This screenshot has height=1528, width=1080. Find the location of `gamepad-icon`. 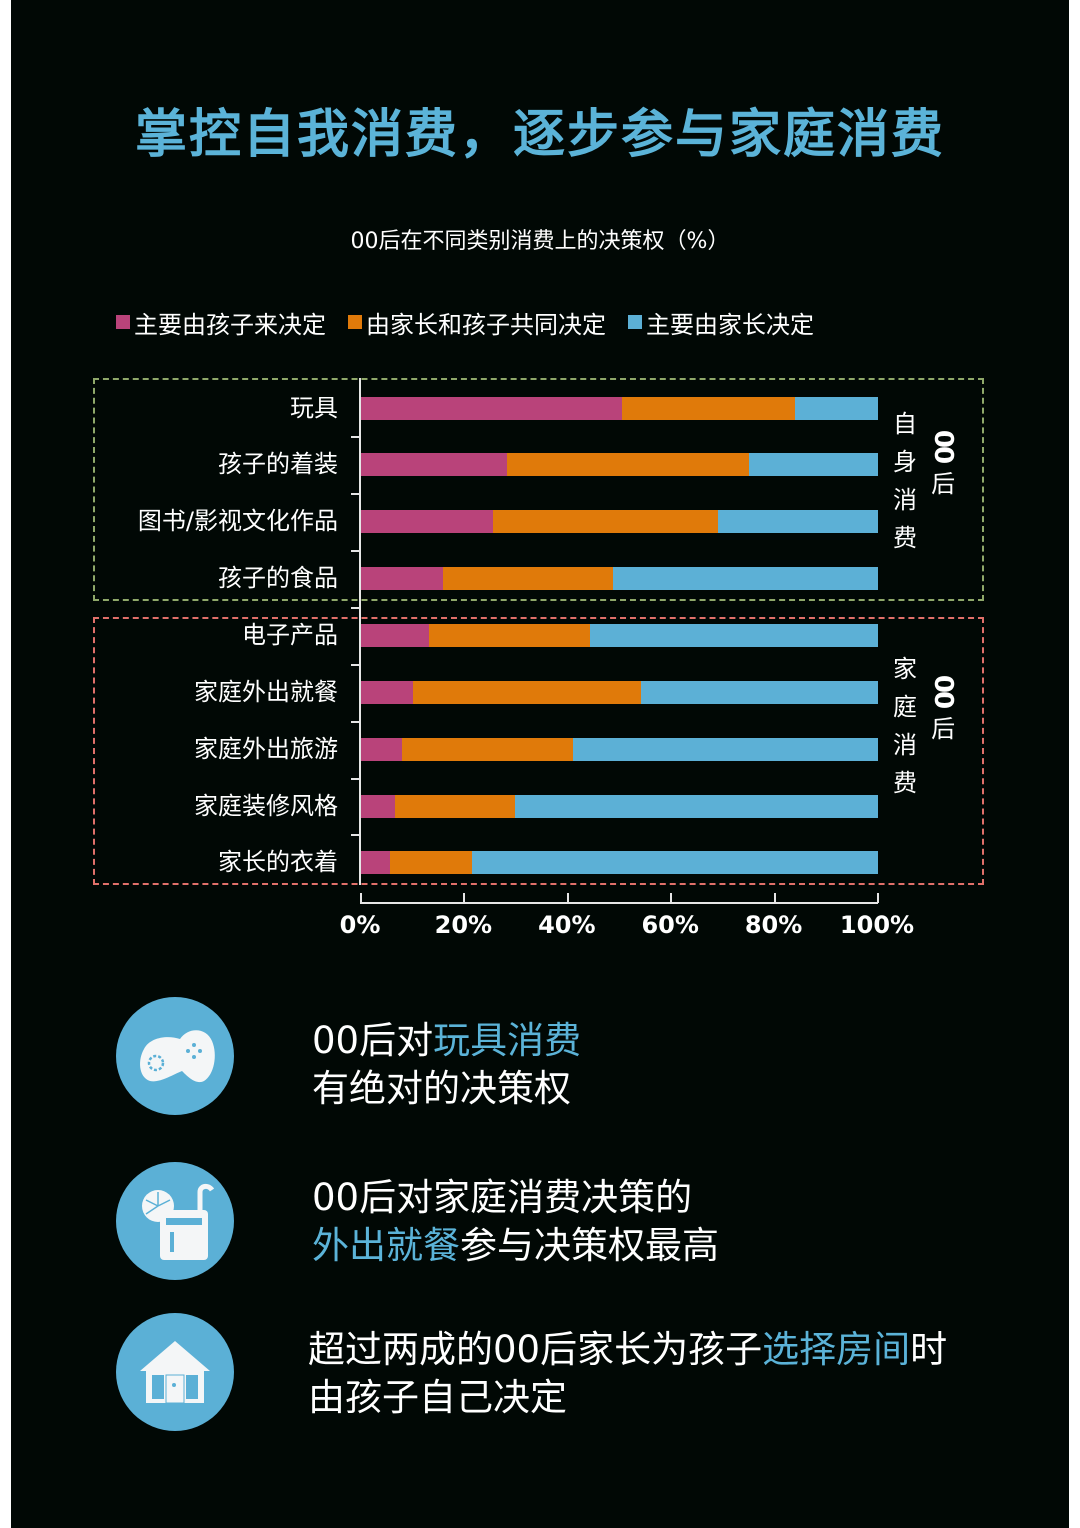

gamepad-icon is located at coordinates (175, 1056).